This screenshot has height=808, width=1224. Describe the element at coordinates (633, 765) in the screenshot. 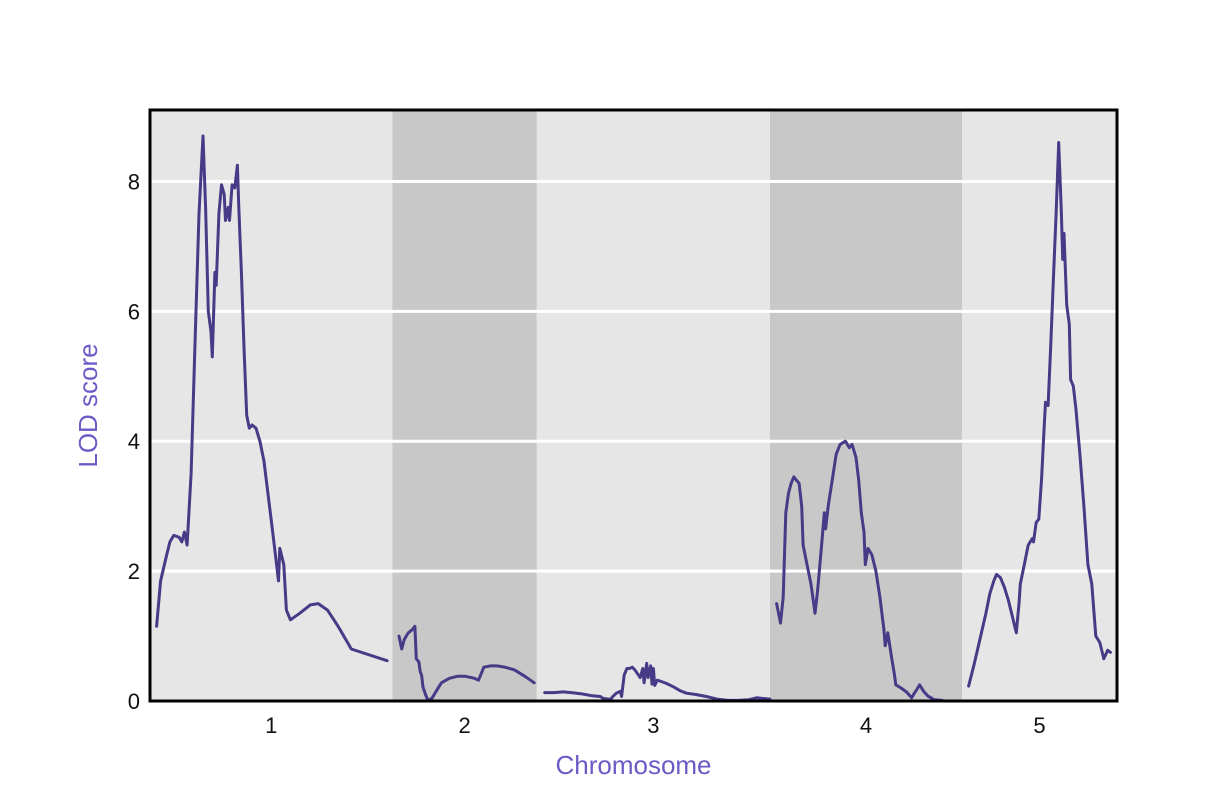

I see `x-axis-title: Chromosome` at that location.